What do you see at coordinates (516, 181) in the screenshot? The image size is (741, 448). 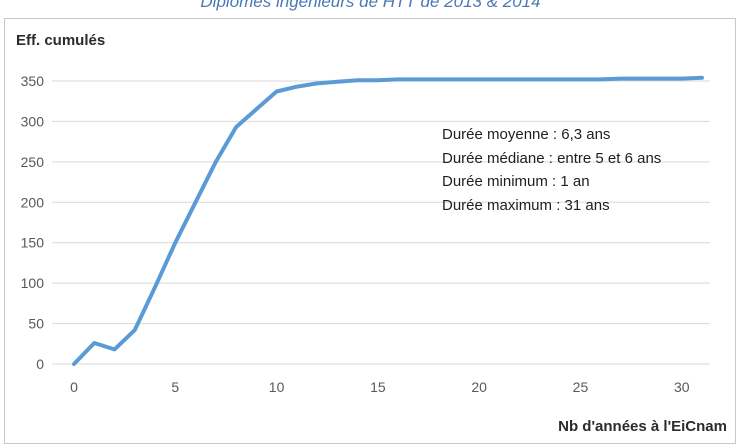 I see `annotation-line: Durée minimum : 1 an` at bounding box center [516, 181].